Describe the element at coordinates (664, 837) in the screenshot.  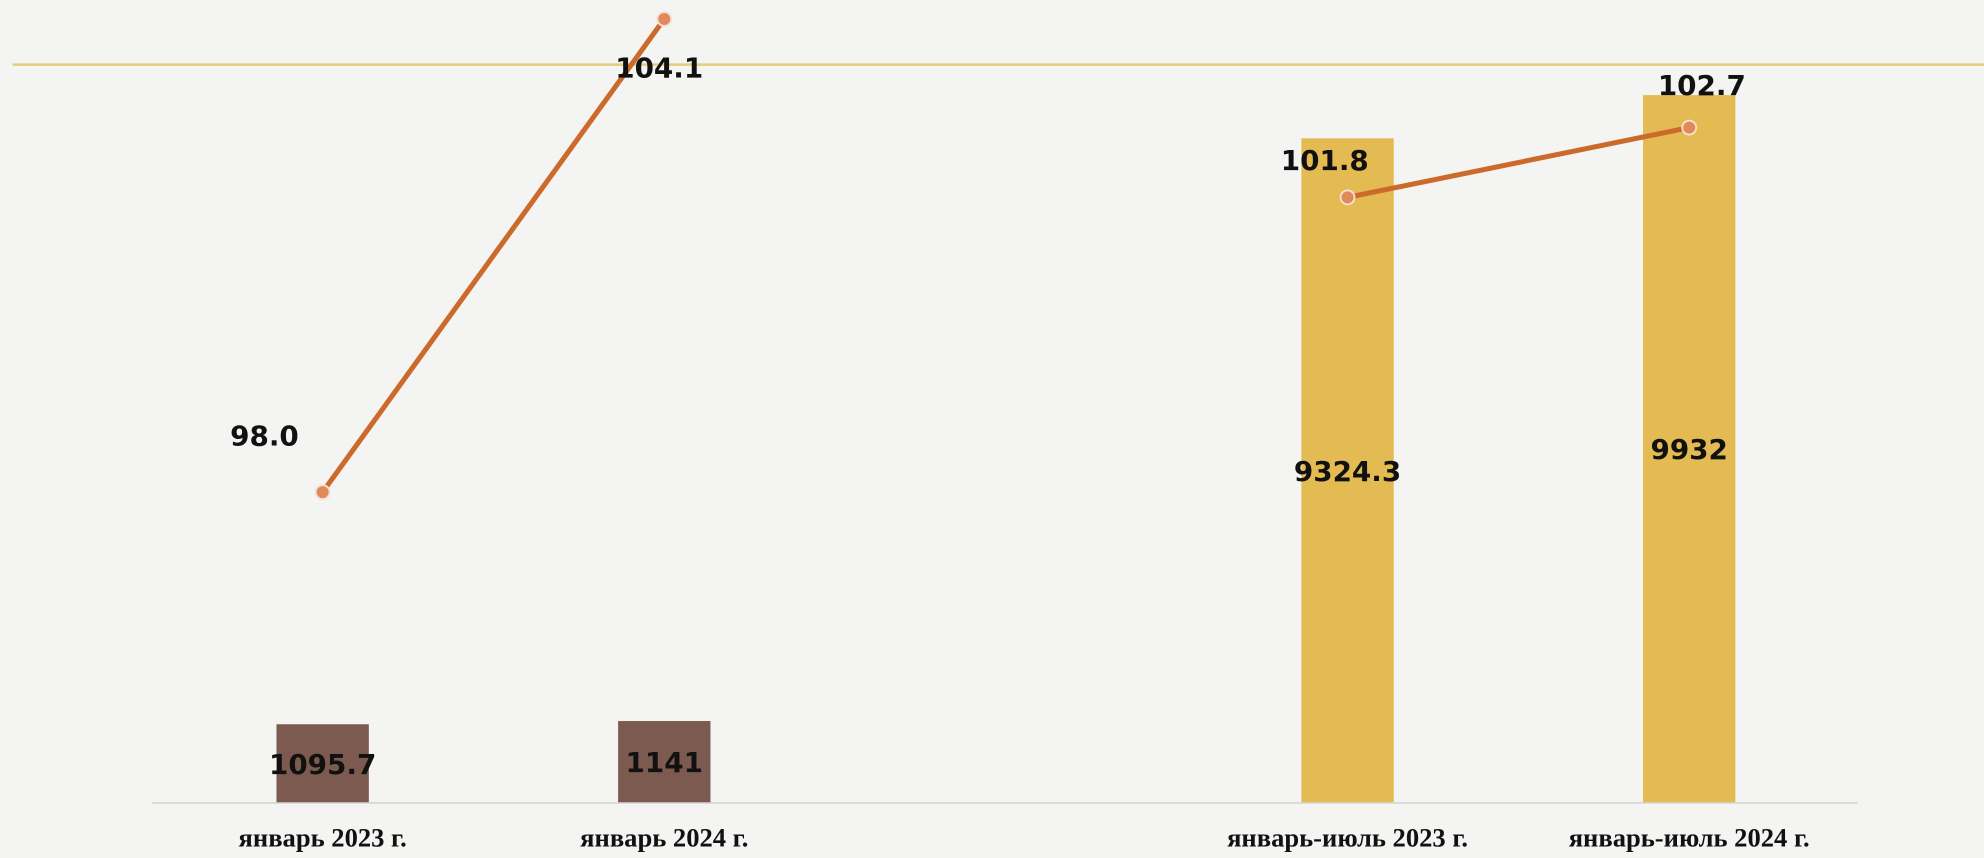
I see `x-tick-label: январь 2024 г.` at that location.